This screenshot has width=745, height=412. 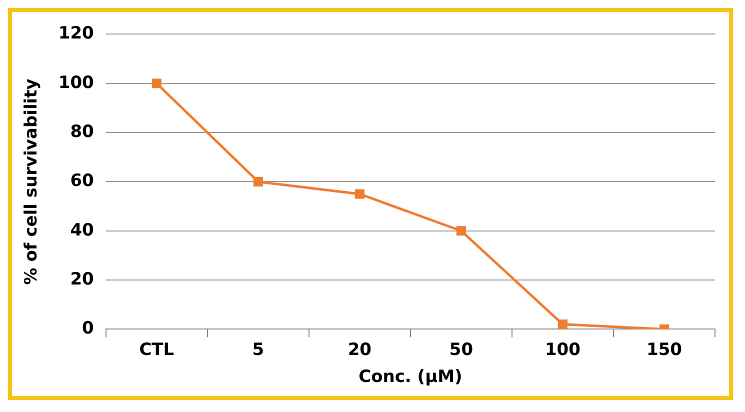 I want to click on y-tick-label: 40, so click(x=82, y=230).